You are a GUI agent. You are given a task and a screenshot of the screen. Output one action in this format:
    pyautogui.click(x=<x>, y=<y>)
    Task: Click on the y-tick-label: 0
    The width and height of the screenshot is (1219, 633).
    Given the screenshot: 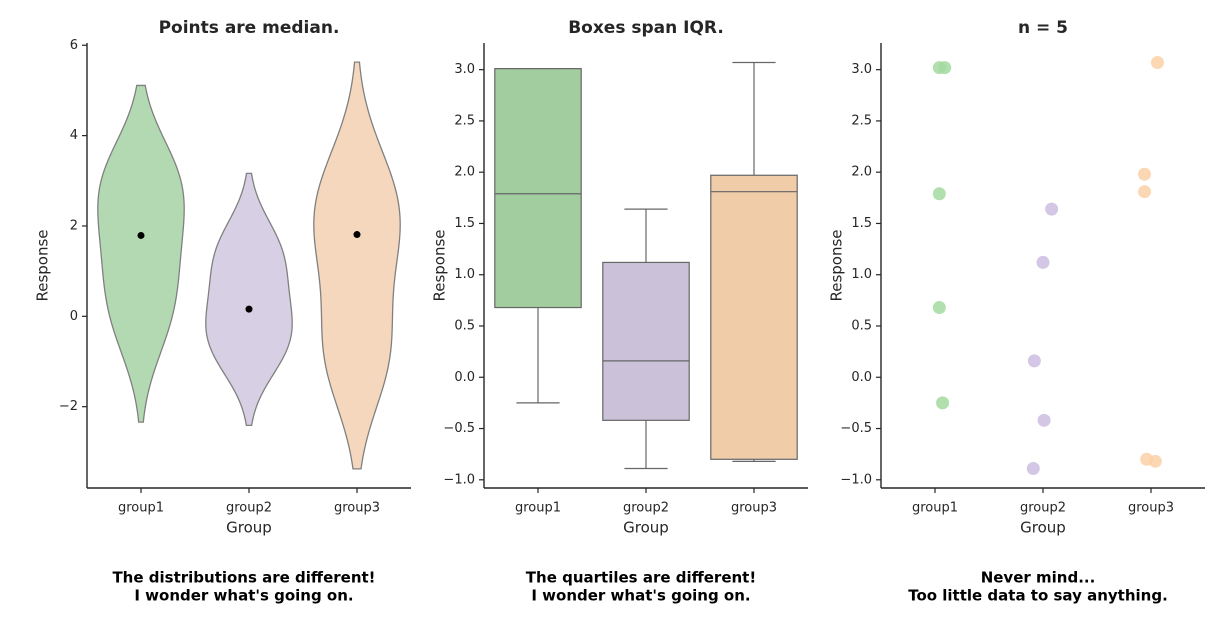 What is the action you would take?
    pyautogui.click(x=74, y=316)
    